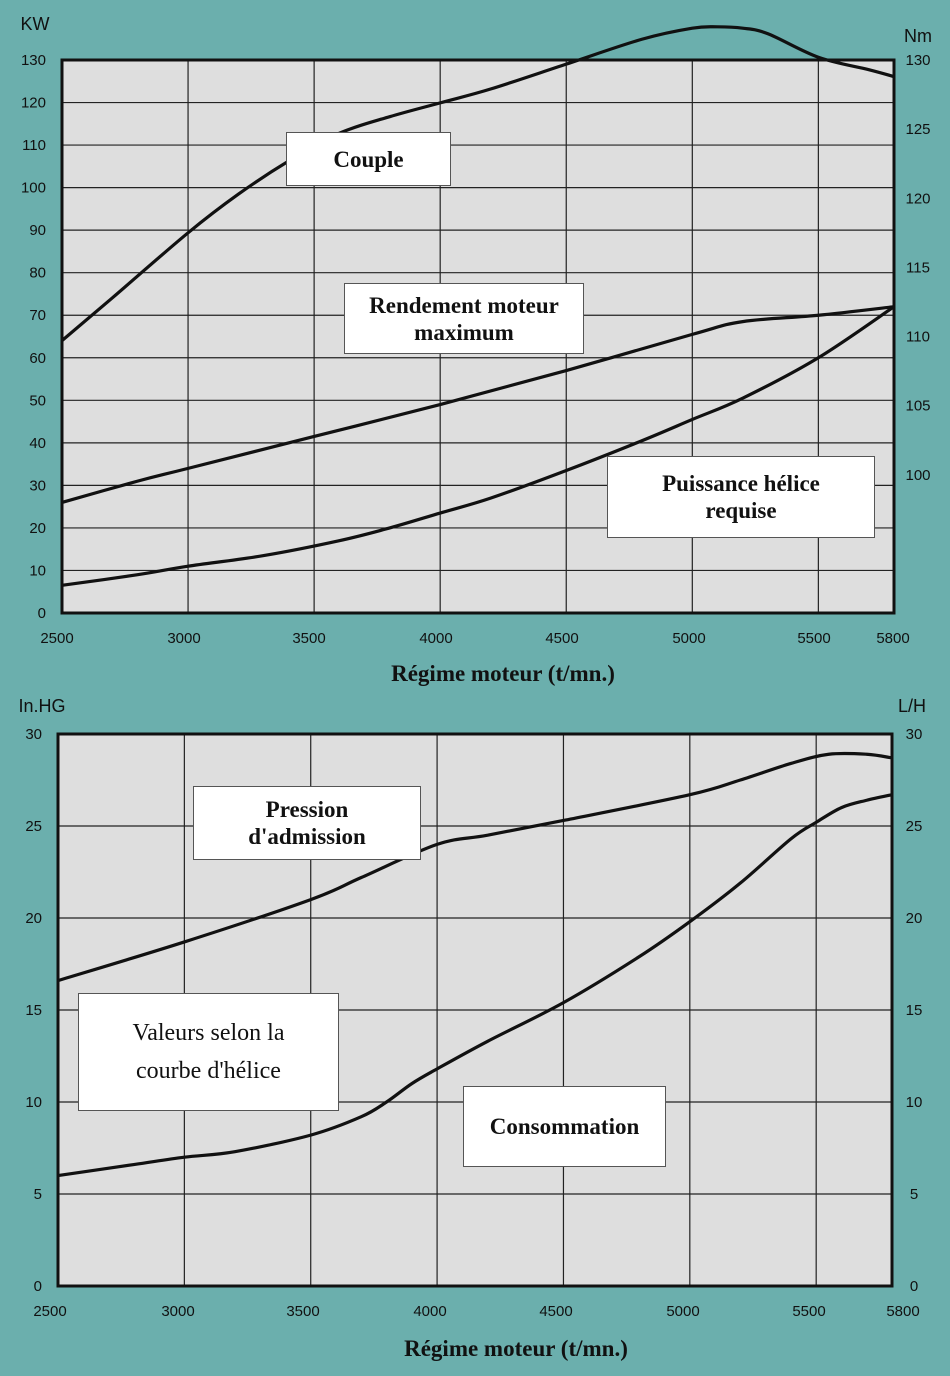  I want to click on puissance-label-box: Puissance hélice requise, so click(741, 497).